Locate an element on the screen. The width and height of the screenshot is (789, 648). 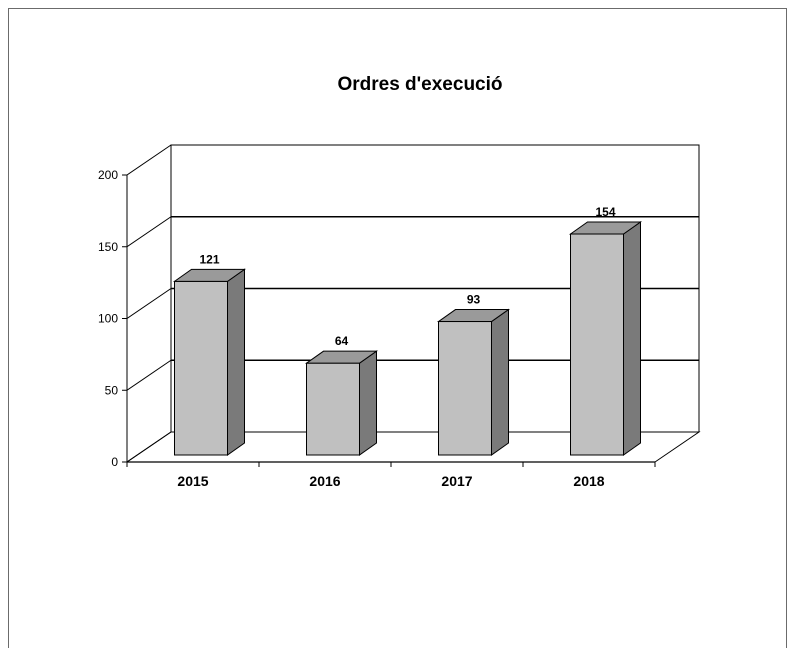
y-tick-label: 0 is located at coordinates (114, 462).